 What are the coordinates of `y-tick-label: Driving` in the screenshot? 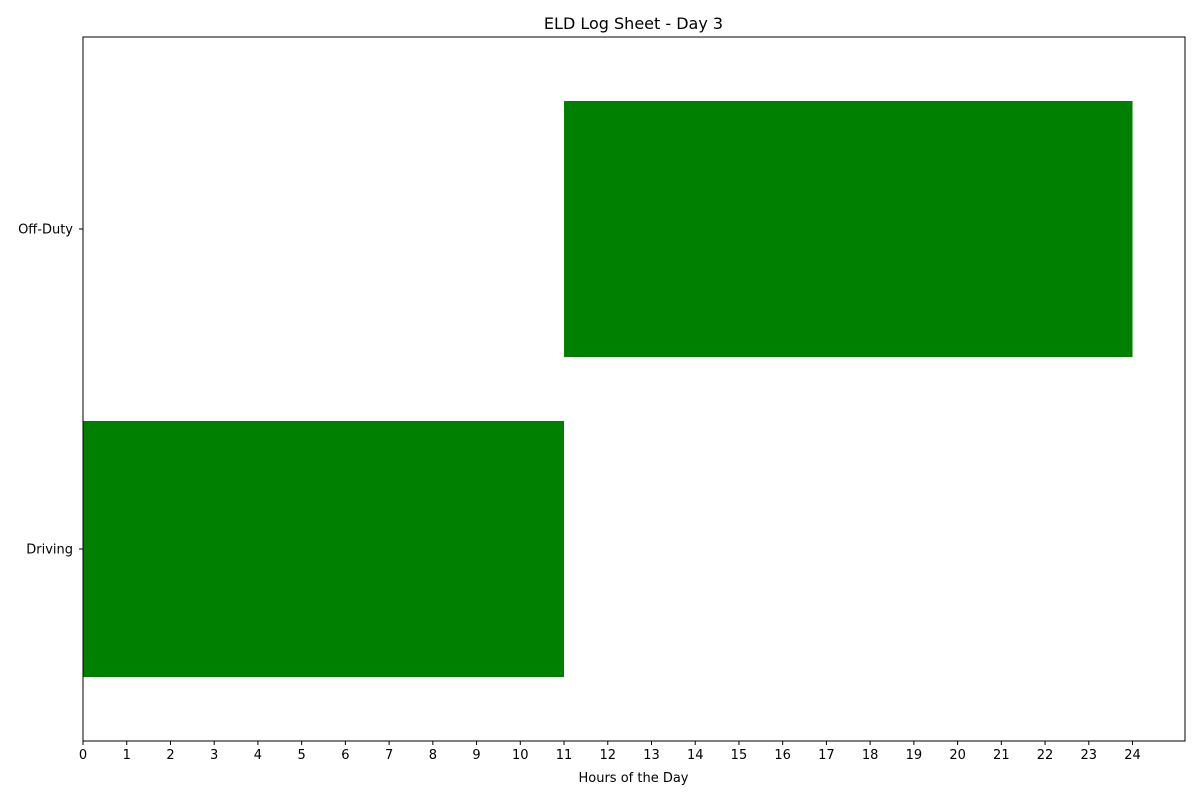 It's located at (49, 550).